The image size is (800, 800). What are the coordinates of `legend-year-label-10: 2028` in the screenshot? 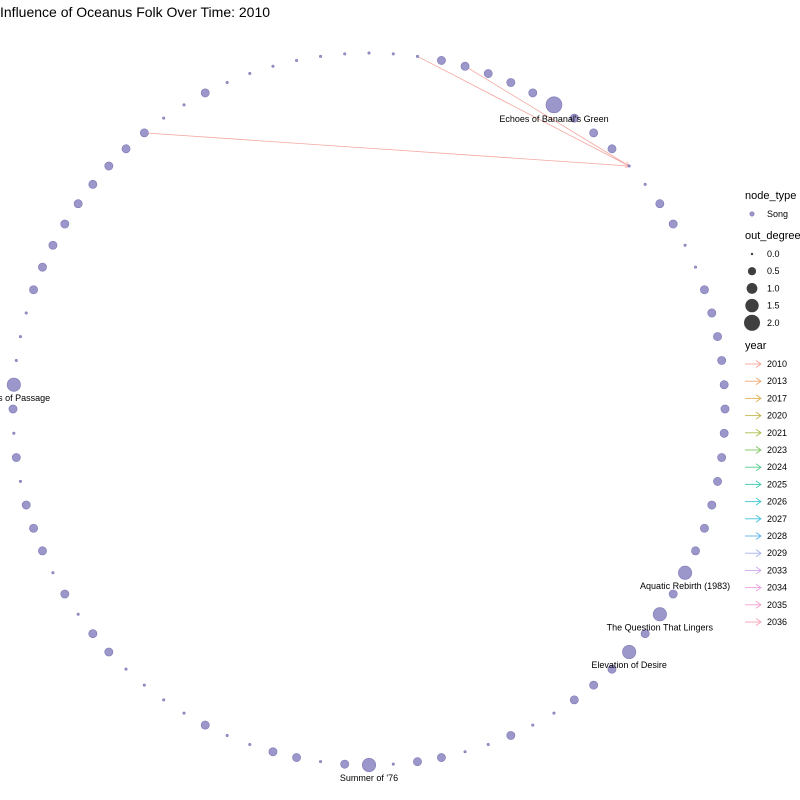 It's located at (777, 536).